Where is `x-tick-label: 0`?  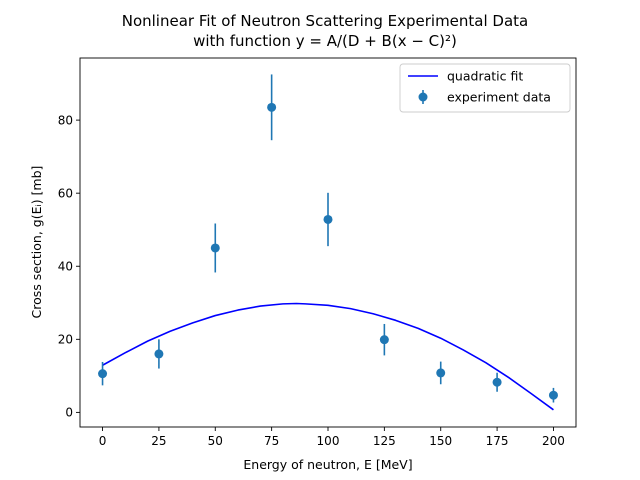
x-tick-label: 0 is located at coordinates (103, 441).